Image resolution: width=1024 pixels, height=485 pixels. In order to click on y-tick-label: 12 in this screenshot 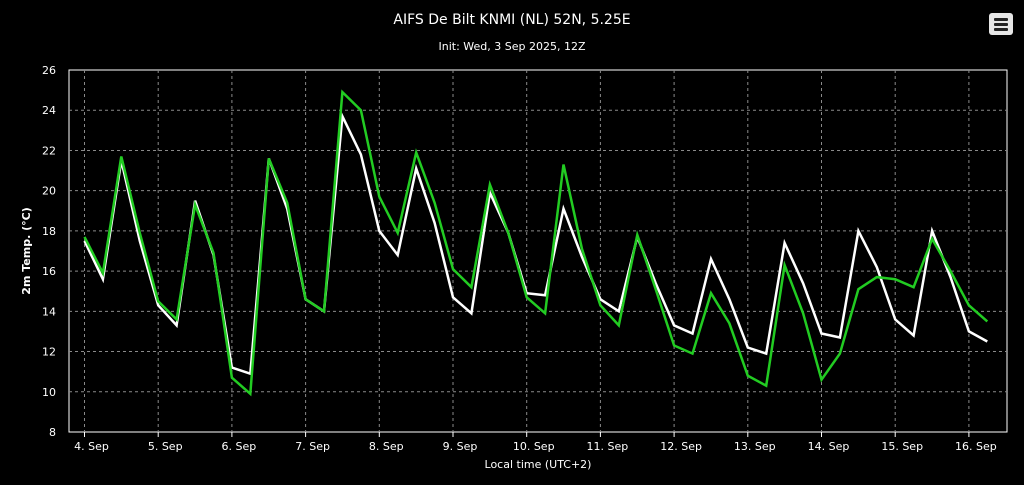, I will do `click(49, 352)`.